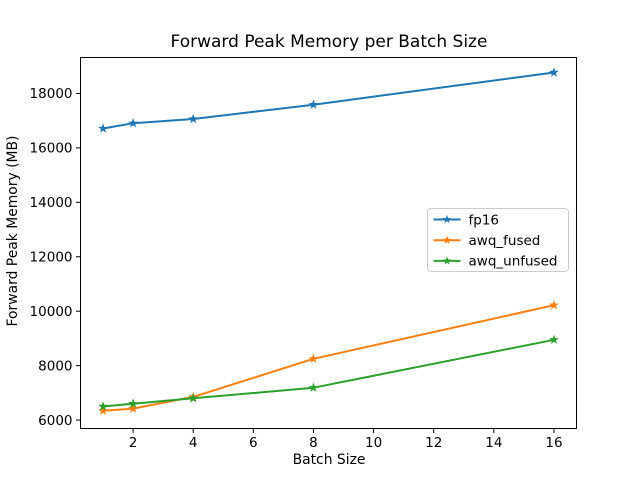 The height and width of the screenshot is (480, 640). Describe the element at coordinates (505, 241) in the screenshot. I see `legend-label-awq_fused: awq_fused` at that location.